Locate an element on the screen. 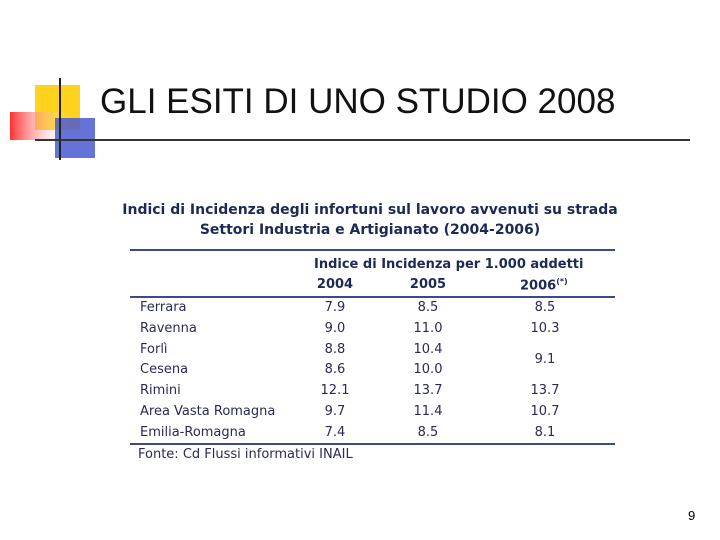 The height and width of the screenshot is (540, 720). row-label: Area Vasta Romagna is located at coordinates (208, 411).